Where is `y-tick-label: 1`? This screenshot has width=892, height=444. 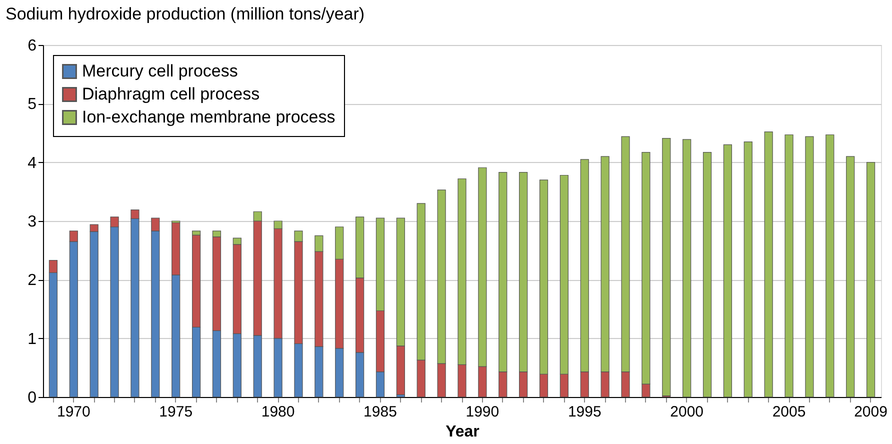
y-tick-label: 1 is located at coordinates (32, 339).